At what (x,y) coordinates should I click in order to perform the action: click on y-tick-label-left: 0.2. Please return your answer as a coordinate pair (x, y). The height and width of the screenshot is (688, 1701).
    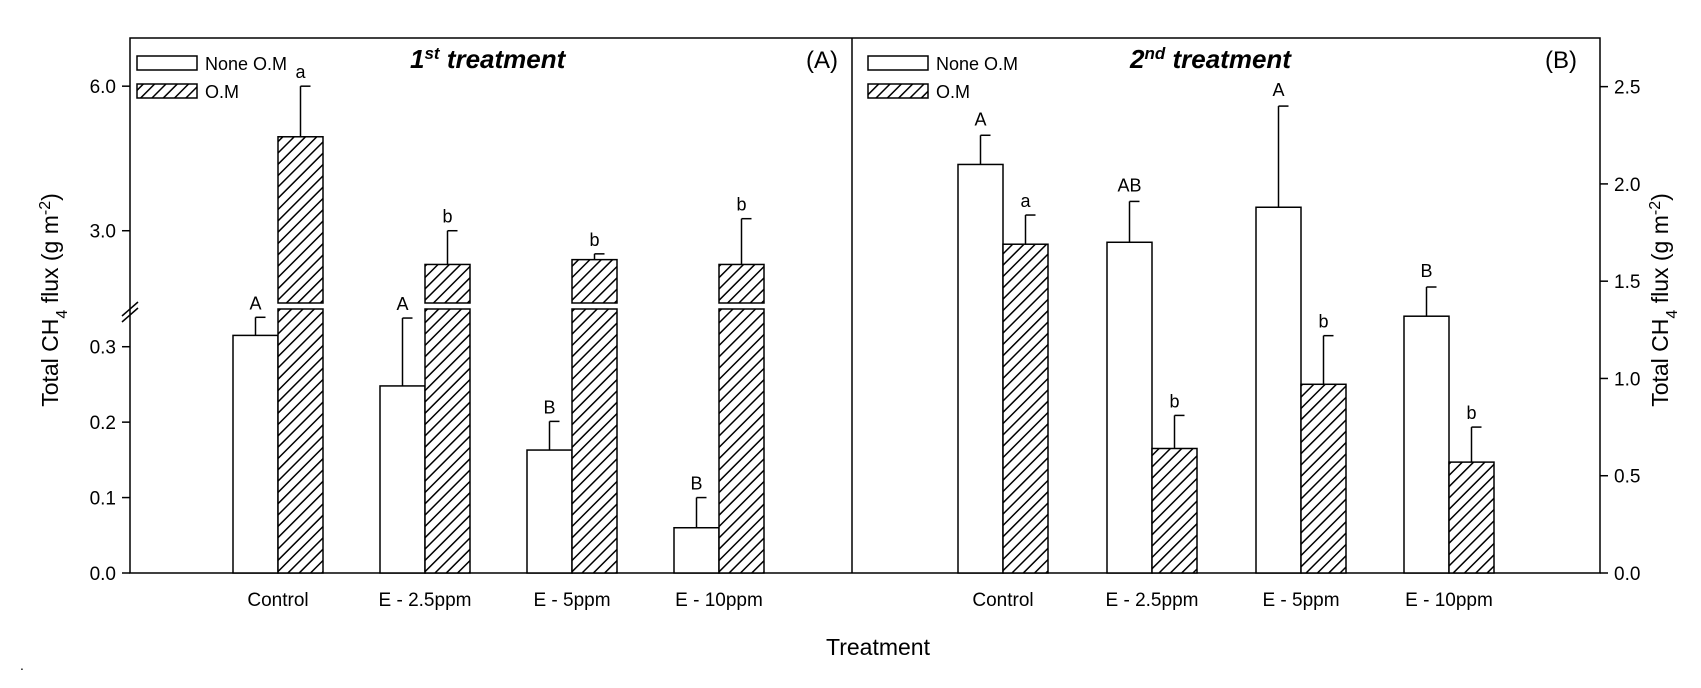
    Looking at the image, I should click on (103, 423).